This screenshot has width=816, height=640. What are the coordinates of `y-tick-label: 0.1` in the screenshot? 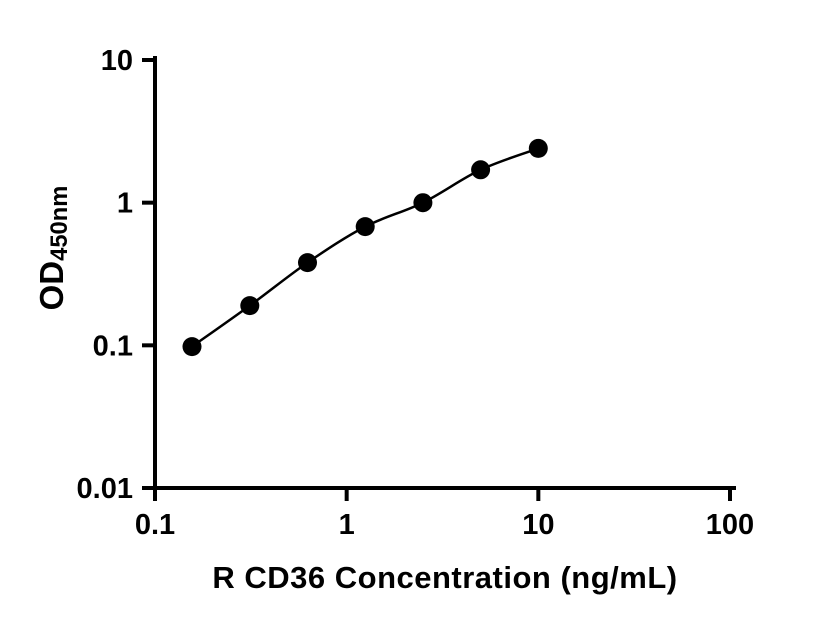 It's located at (113, 346).